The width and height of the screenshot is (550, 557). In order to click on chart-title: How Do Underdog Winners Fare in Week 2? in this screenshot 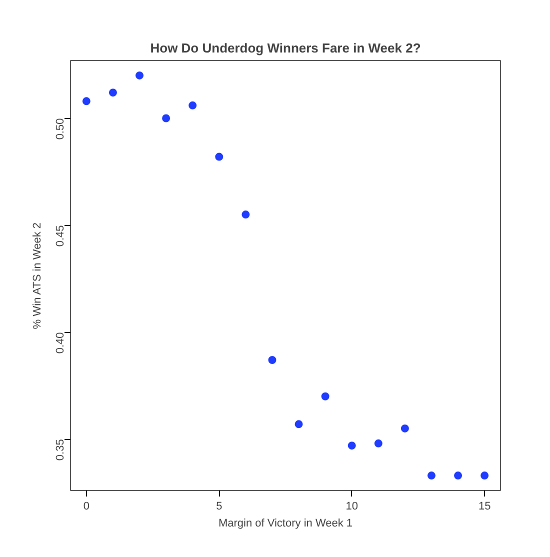, I will do `click(285, 48)`.